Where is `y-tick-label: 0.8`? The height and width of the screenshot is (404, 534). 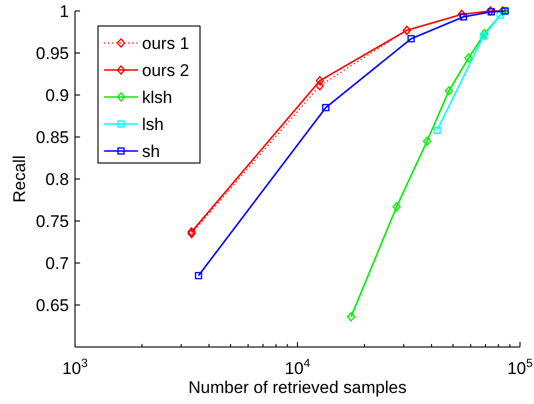 y-tick-label: 0.8 is located at coordinates (57, 179).